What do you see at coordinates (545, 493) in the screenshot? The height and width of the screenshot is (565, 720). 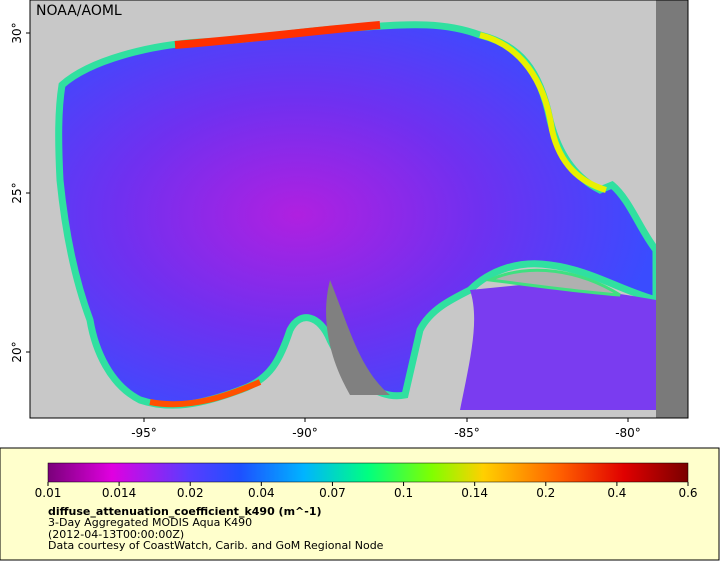 I see `colorbar-tick-label: 0.2` at bounding box center [545, 493].